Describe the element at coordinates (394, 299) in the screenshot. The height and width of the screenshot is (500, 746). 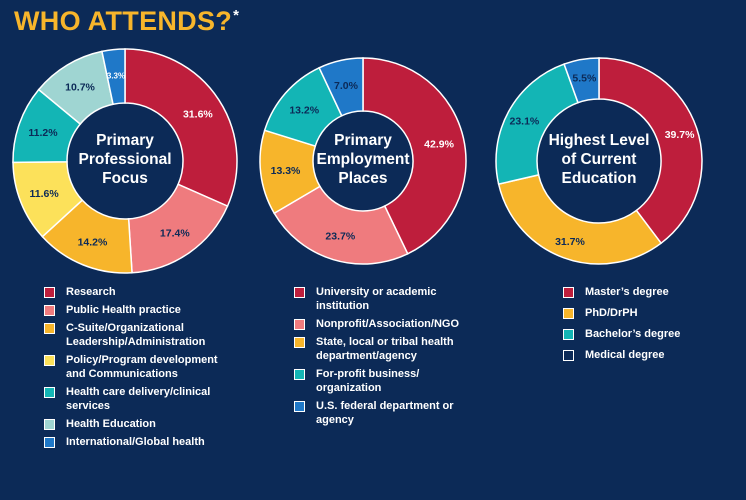
I see `legend-item-university-or-academic-institution: University or academic institution` at that location.